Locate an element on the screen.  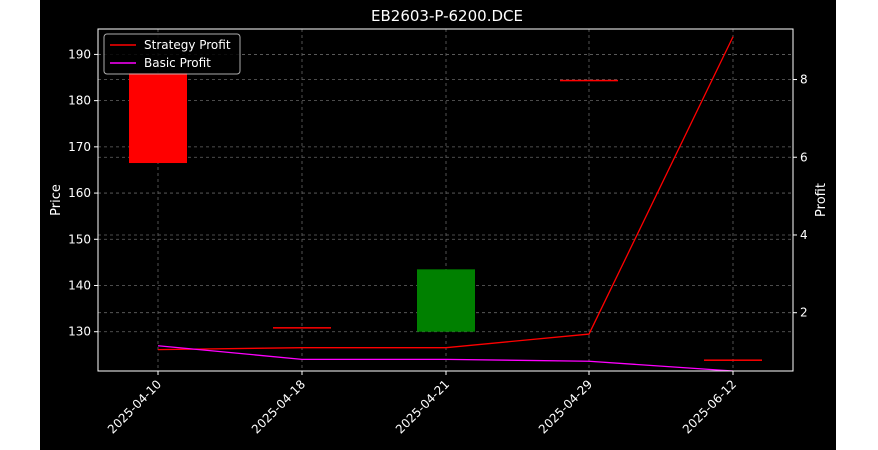
x-tick-label: 2025-06-12 is located at coordinates (709, 406).